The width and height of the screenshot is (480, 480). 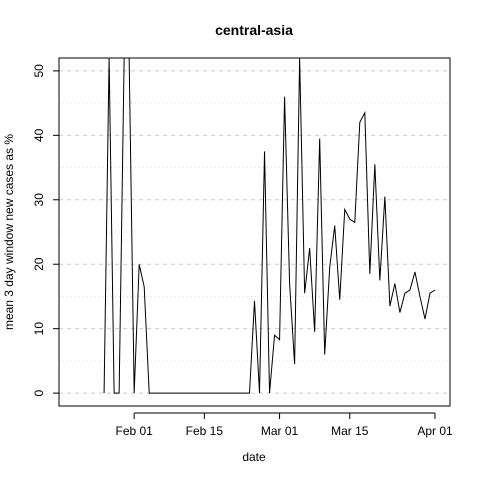 What do you see at coordinates (350, 431) in the screenshot?
I see `x-tick-label: Mar 15` at bounding box center [350, 431].